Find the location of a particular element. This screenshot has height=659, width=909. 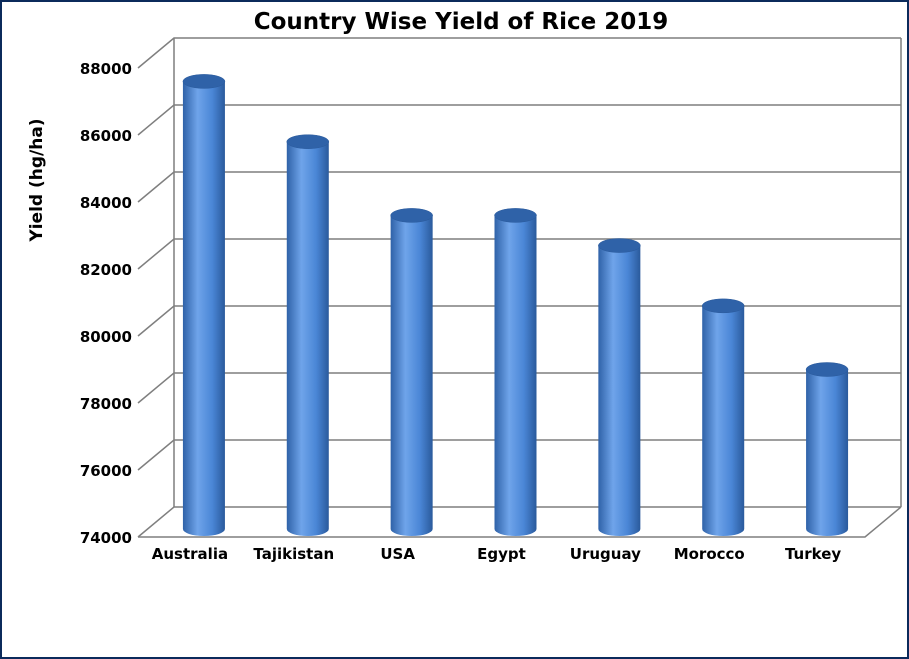

category-label: Morocco is located at coordinates (709, 554).